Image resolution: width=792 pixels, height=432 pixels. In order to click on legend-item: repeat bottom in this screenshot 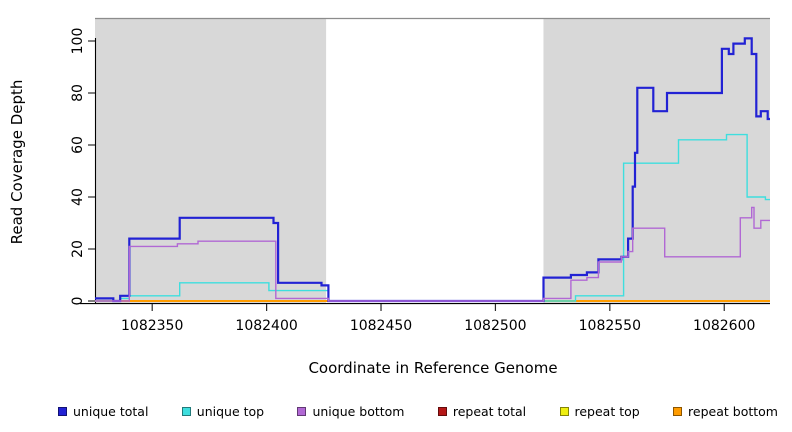, I will do `click(725, 411)`.